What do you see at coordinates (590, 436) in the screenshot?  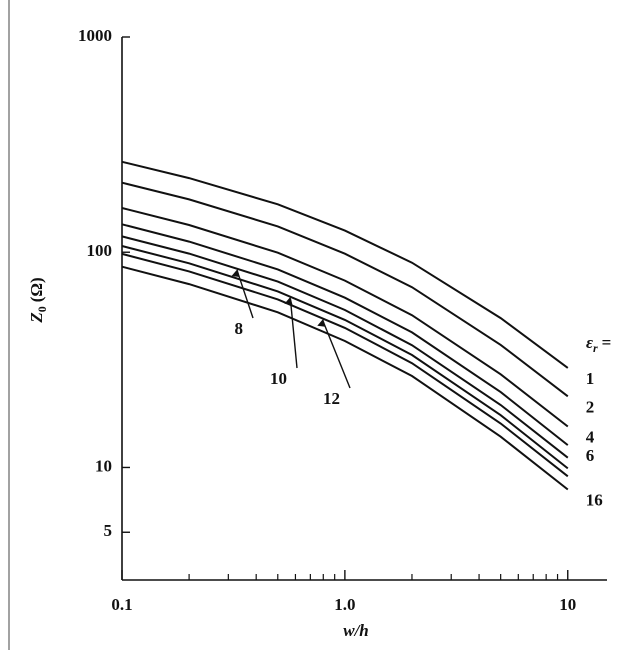 I see `series-label: 4` at bounding box center [590, 436].